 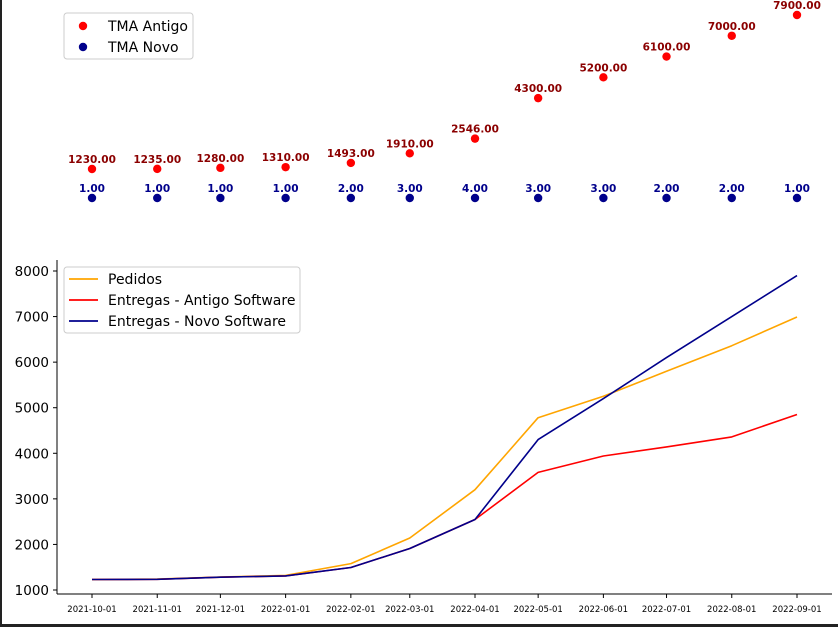 What do you see at coordinates (32, 272) in the screenshot?
I see `y-tick-label: 8000` at bounding box center [32, 272].